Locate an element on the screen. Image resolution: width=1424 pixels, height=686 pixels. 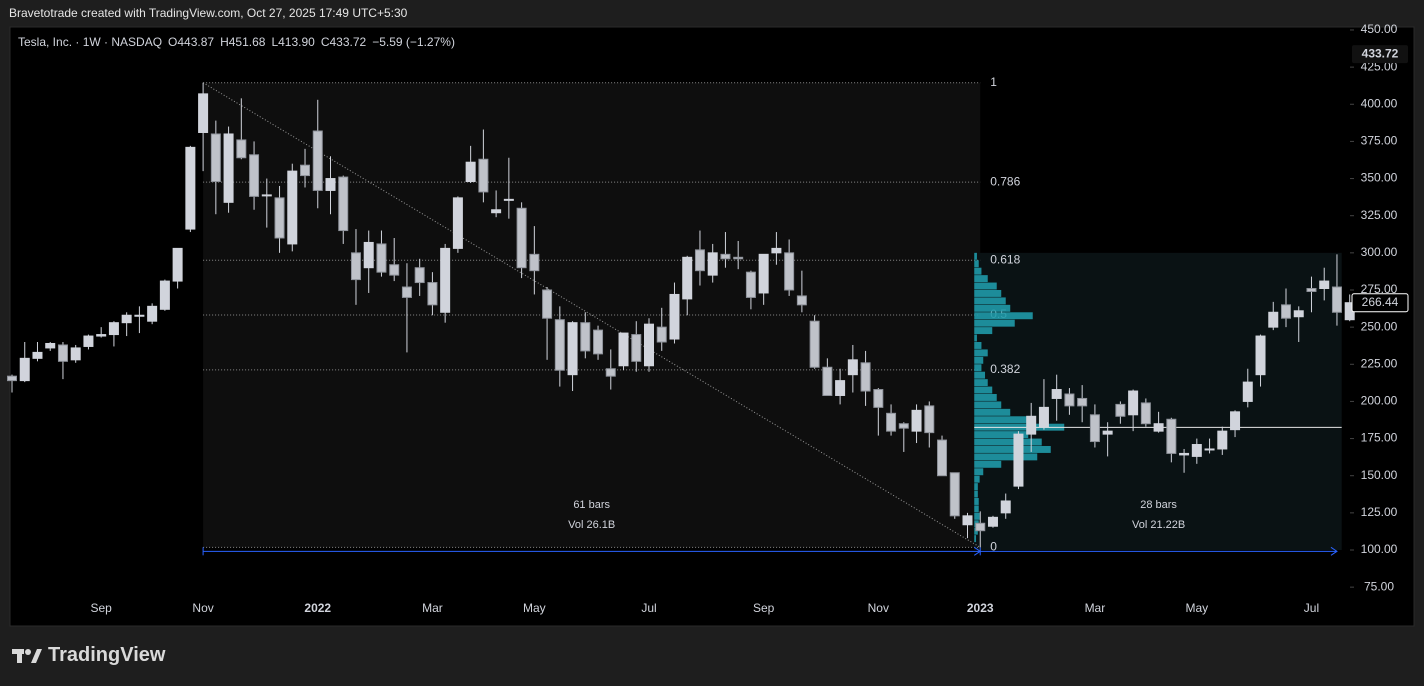
x-tick-label: Mar is located at coordinates (1095, 608).